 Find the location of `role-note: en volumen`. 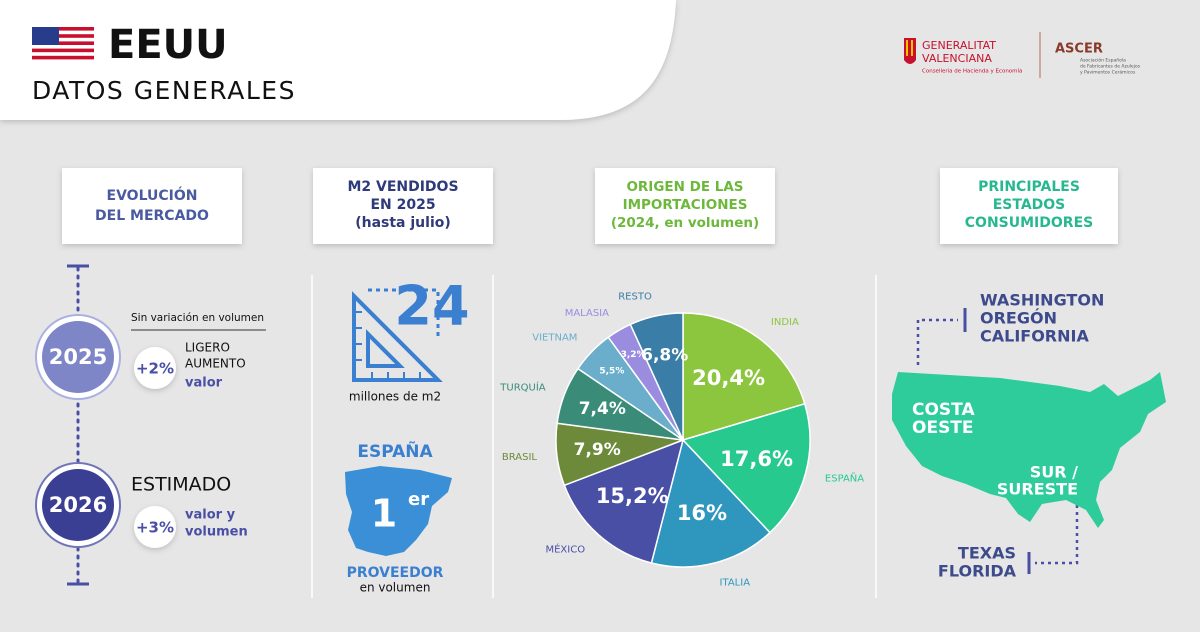

role-note: en volumen is located at coordinates (395, 588).